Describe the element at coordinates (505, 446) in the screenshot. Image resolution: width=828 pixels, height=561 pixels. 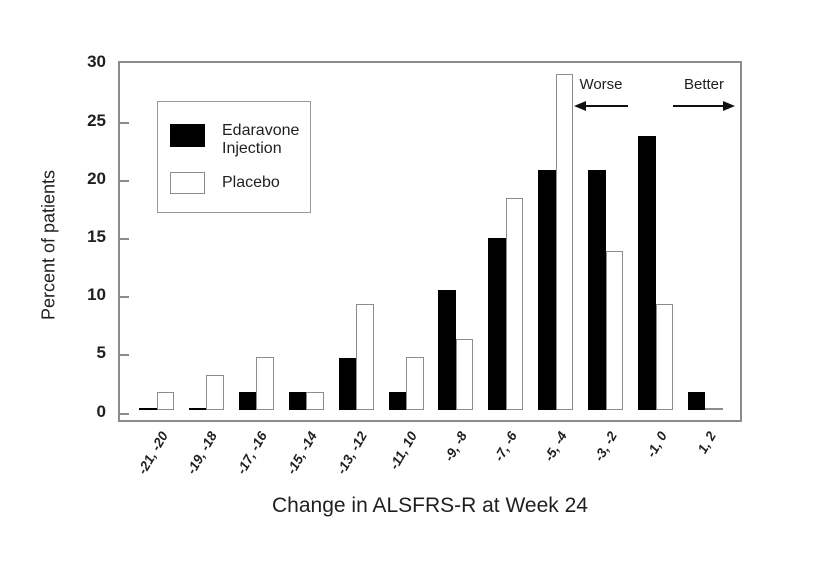
I see `x-tick-label: -7, -6` at that location.